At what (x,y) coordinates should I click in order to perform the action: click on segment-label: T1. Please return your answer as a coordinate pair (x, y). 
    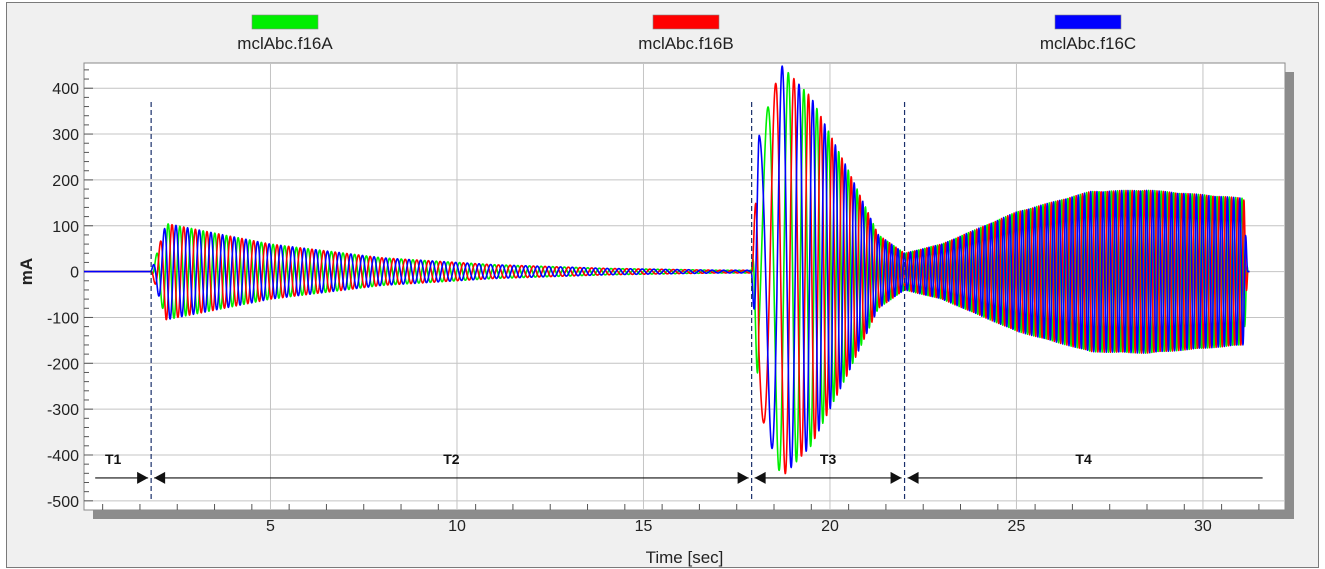
    Looking at the image, I should click on (113, 459).